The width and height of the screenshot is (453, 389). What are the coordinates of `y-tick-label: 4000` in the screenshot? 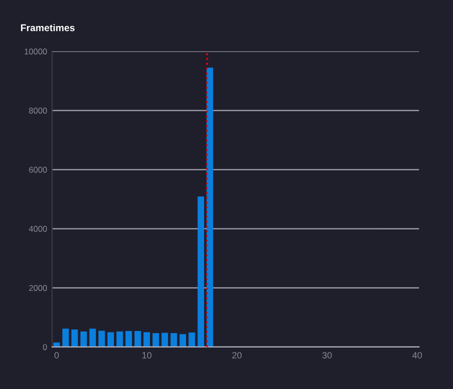 It's located at (37, 229).